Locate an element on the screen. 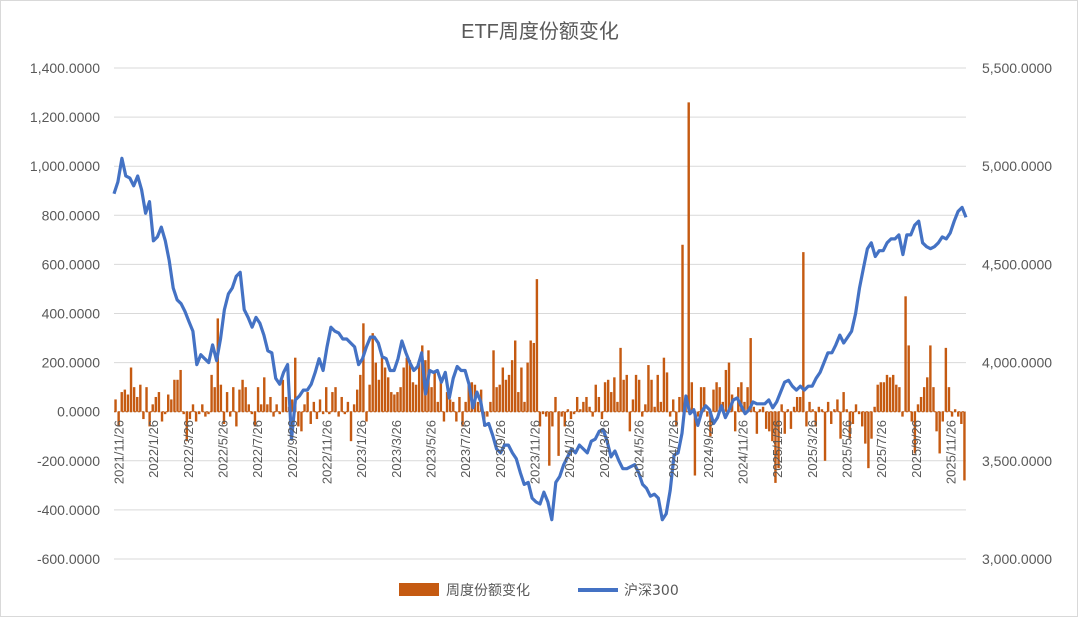  right-tick-label: 4,000.0000 is located at coordinates (1017, 363).